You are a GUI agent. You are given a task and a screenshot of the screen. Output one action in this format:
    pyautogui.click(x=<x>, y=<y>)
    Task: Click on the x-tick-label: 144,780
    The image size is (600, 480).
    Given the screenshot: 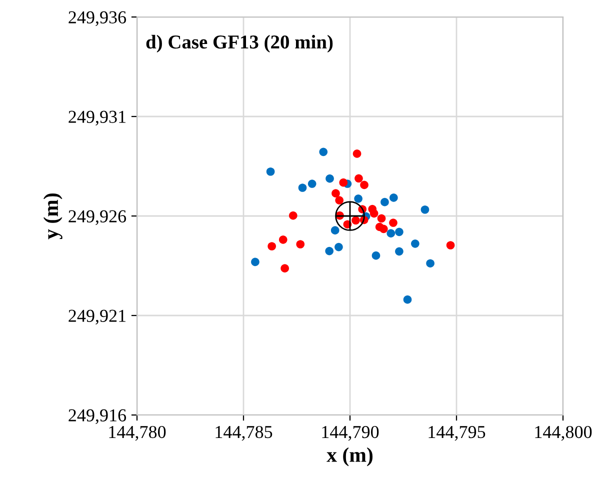 What is the action you would take?
    pyautogui.click(x=137, y=433)
    